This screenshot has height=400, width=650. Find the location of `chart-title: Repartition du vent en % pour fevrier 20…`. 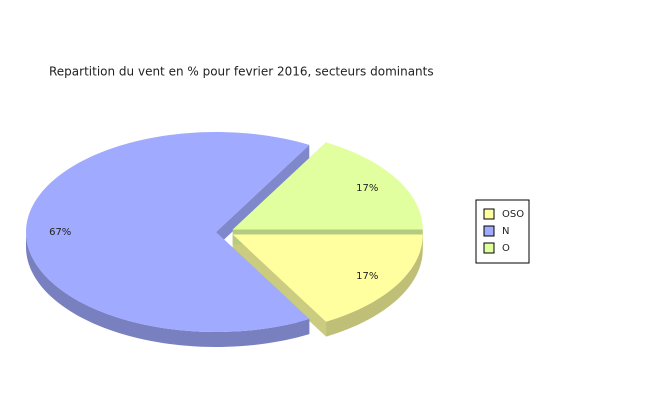

chart-title: Repartition du vent en % pour fevrier 20… is located at coordinates (241, 72).